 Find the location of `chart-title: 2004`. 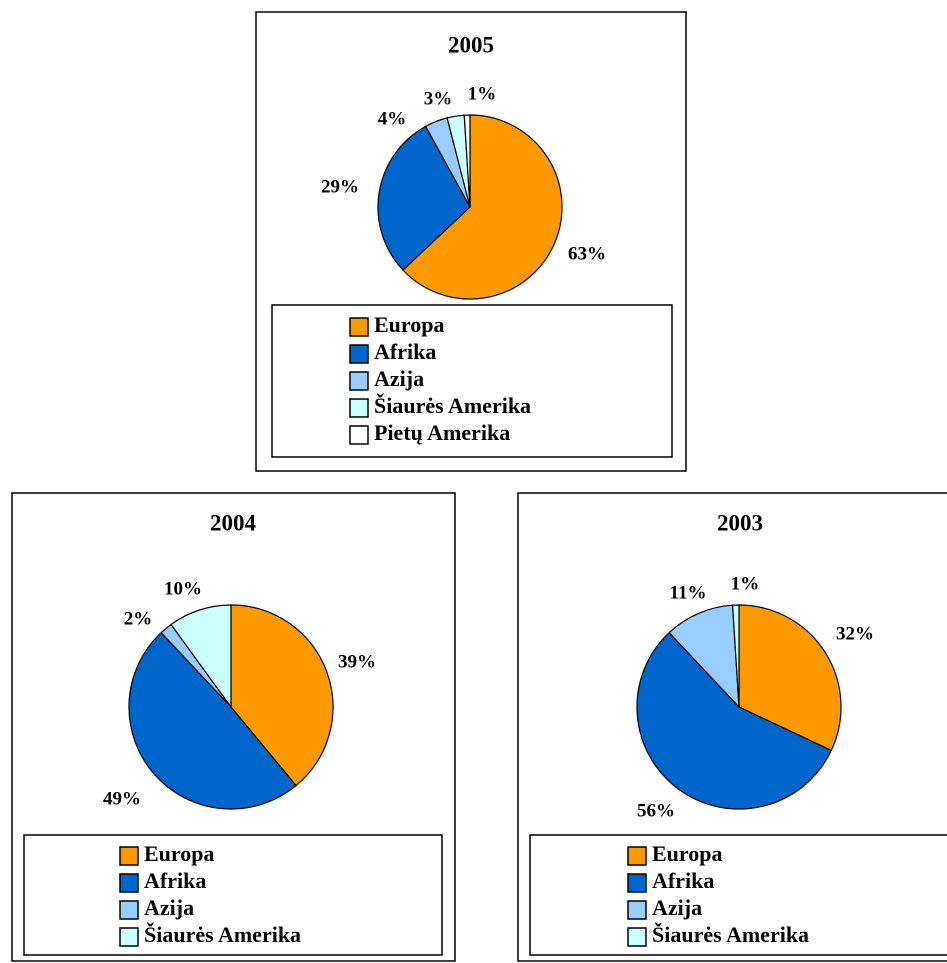

chart-title: 2004 is located at coordinates (233, 522).